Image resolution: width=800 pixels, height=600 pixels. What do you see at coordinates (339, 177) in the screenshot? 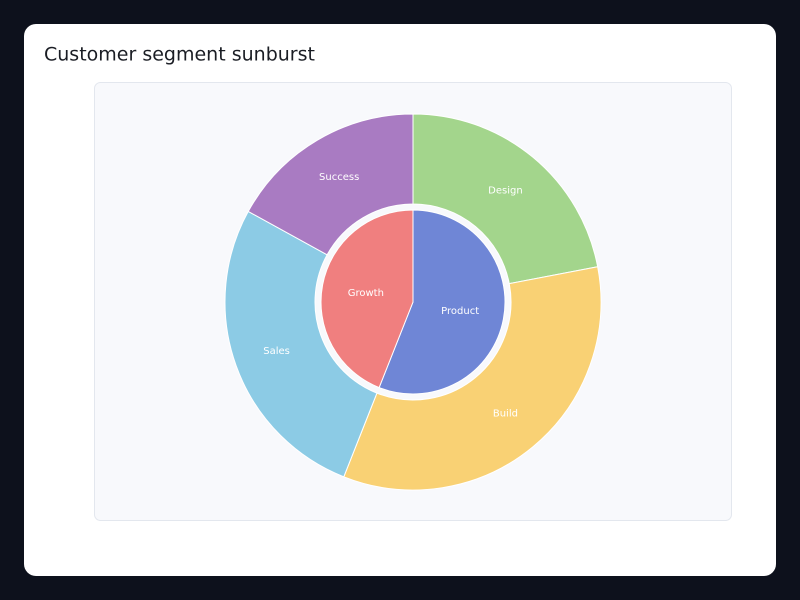
I see `segment-label: Success` at bounding box center [339, 177].